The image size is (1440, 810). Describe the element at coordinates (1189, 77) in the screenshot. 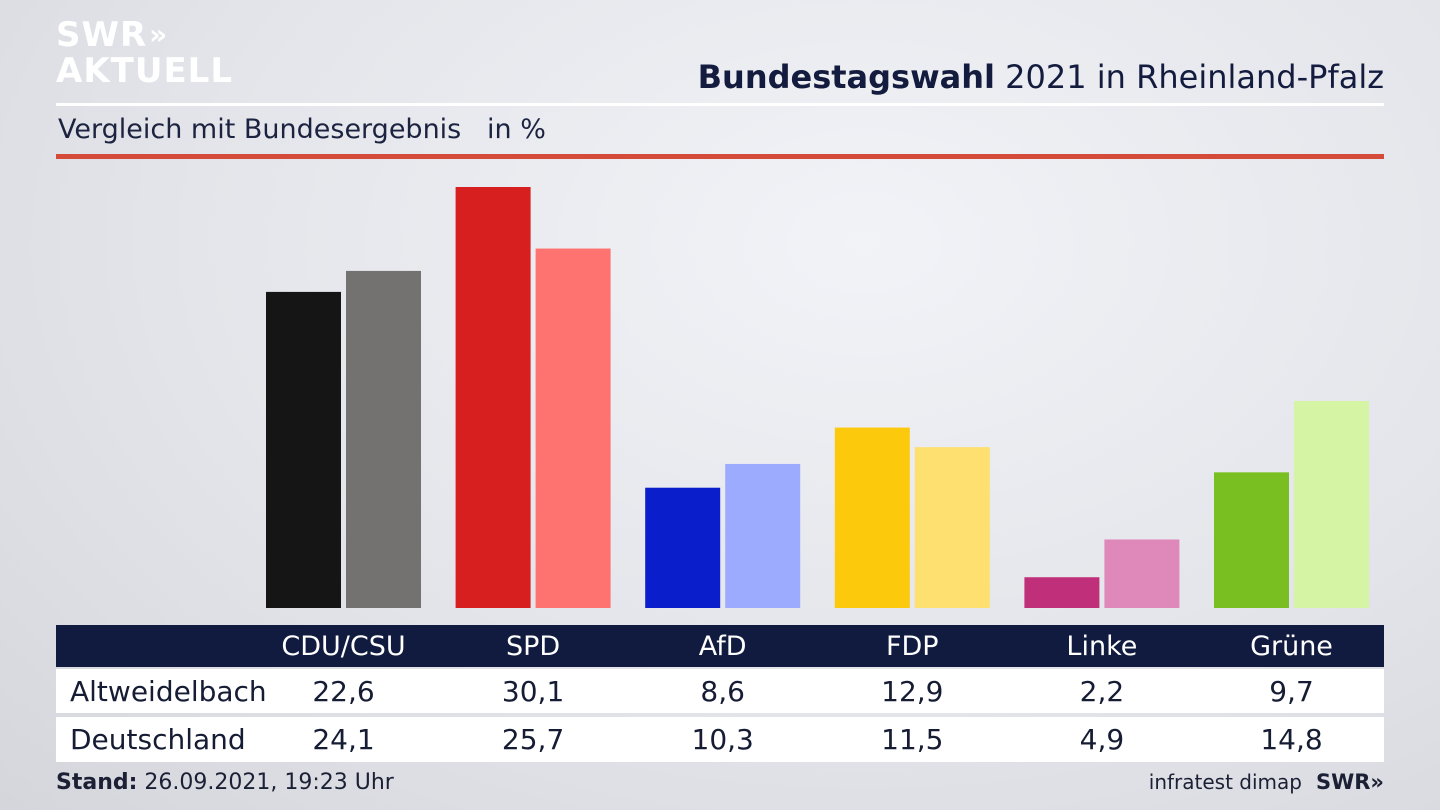

I see `title-rest: 2021 in Rheinland-Pfalz` at that location.